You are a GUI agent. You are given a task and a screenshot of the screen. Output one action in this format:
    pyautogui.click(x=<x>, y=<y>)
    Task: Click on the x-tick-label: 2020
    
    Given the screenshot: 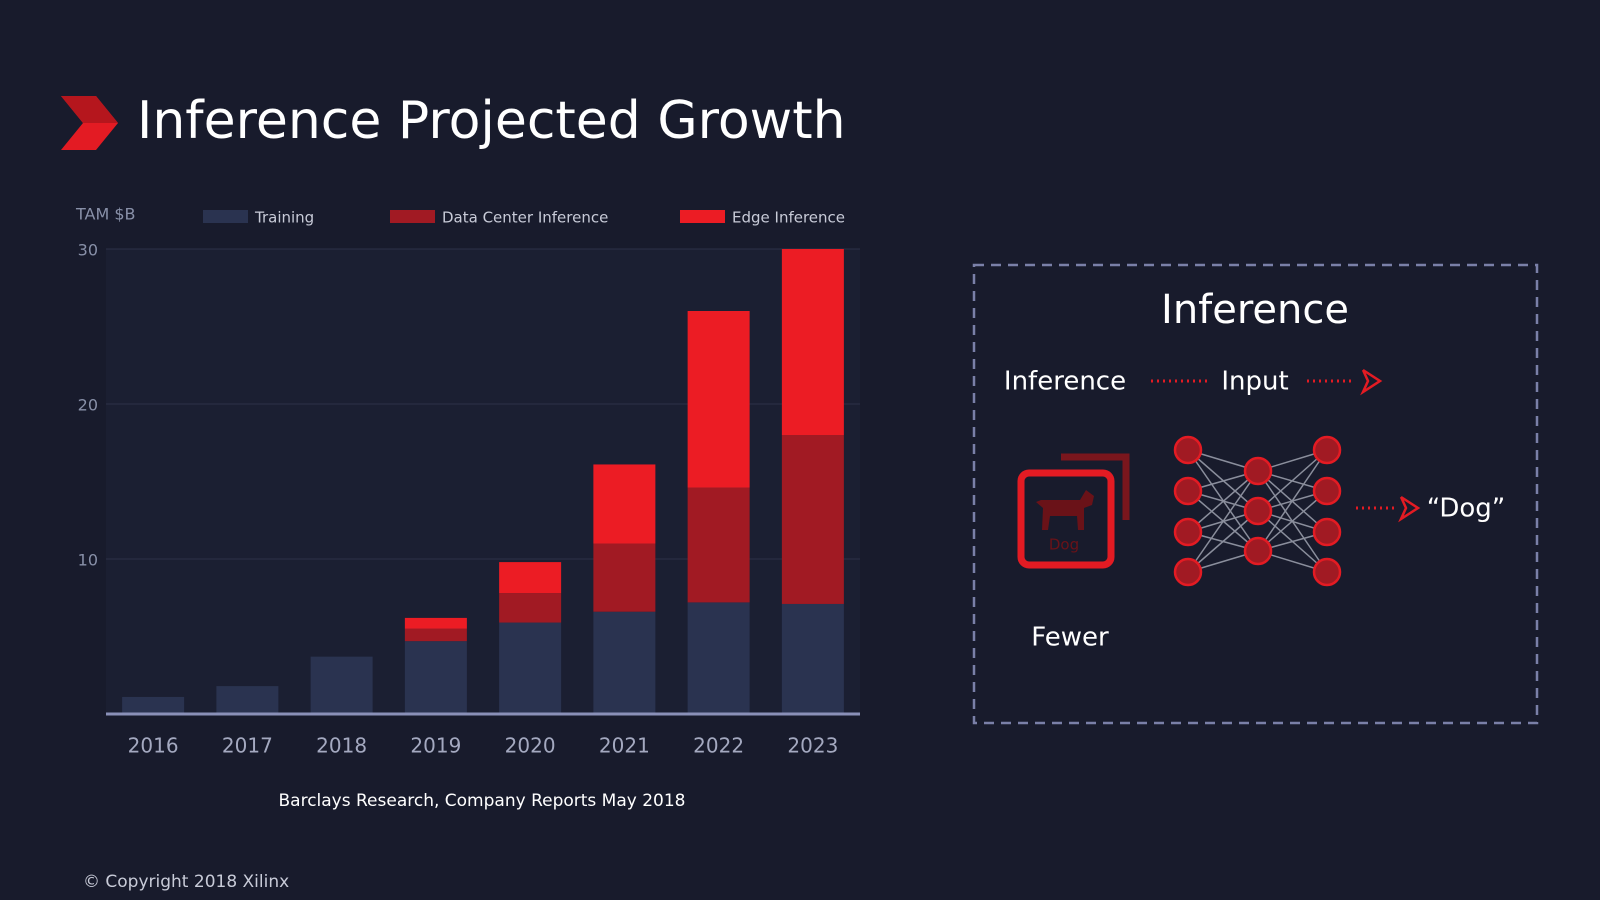 What is the action you would take?
    pyautogui.click(x=530, y=746)
    